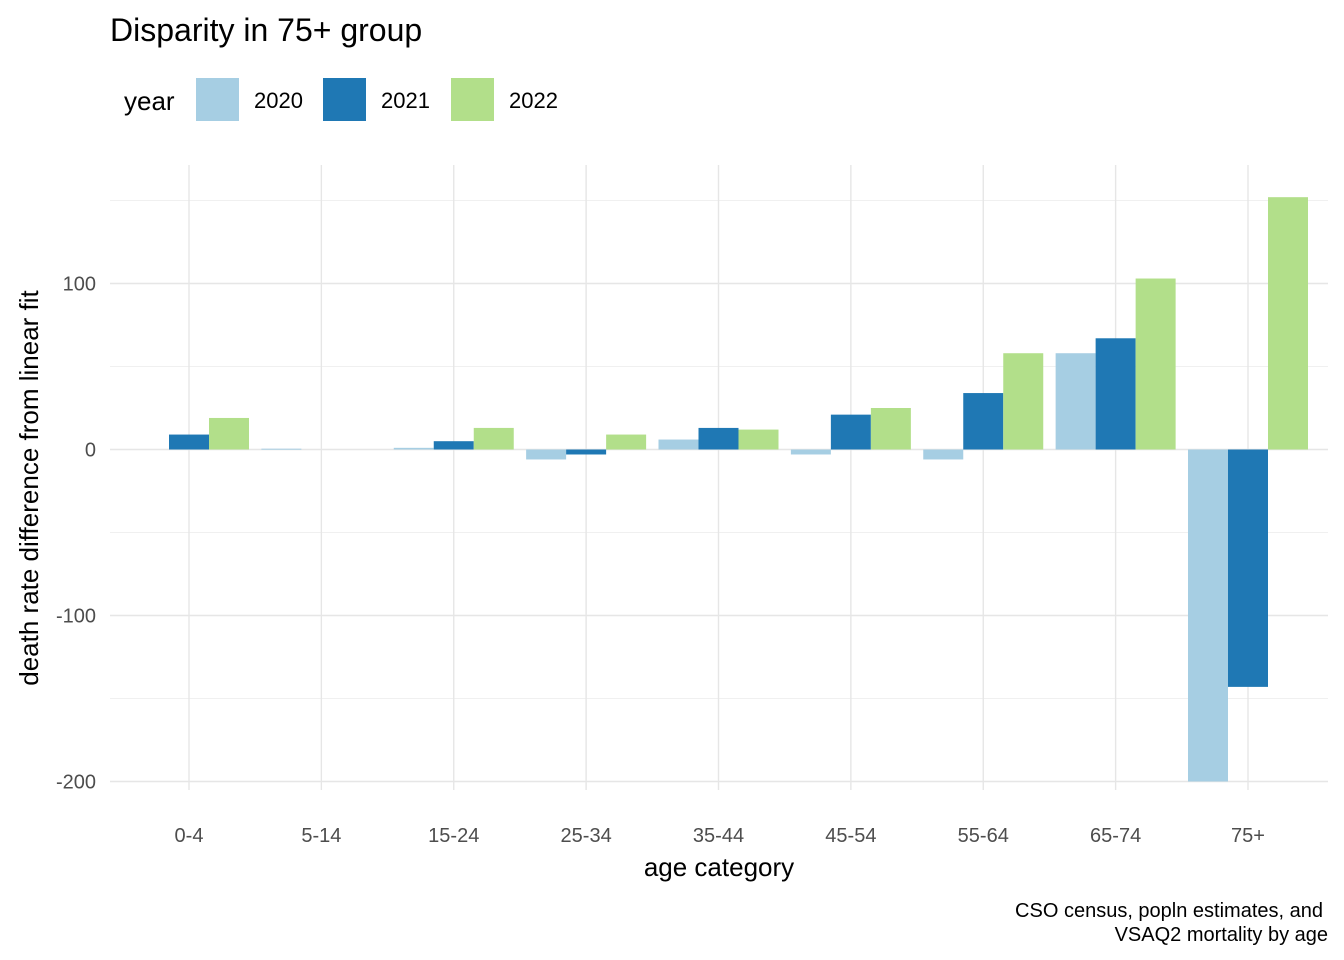 This screenshot has height=960, width=1344. I want to click on legend-title: year, so click(149, 101).